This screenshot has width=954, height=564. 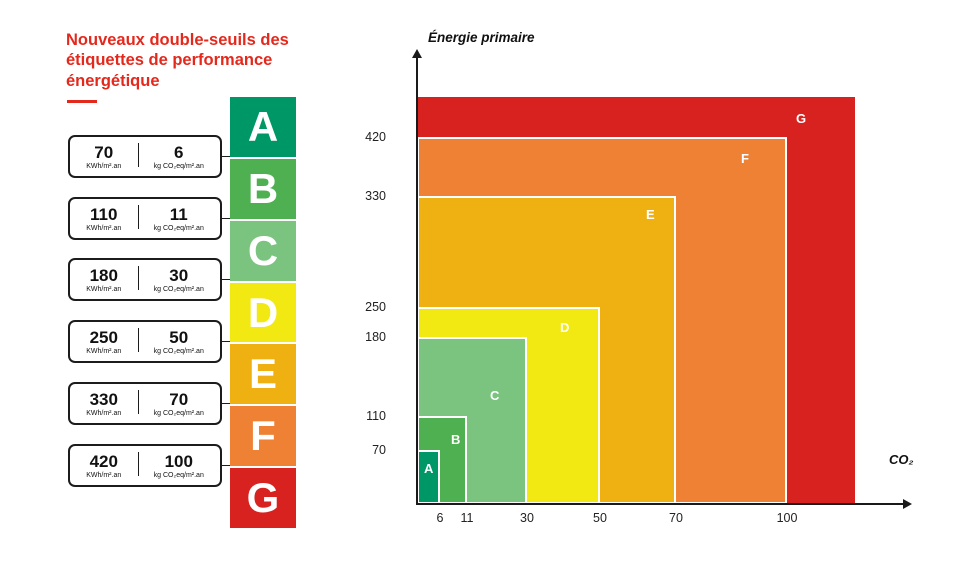 I want to click on title-underline, so click(x=82, y=101).